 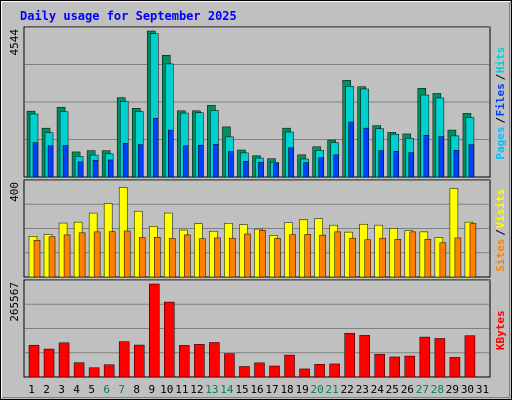 I want to click on x-tick-label: 22, so click(x=347, y=389).